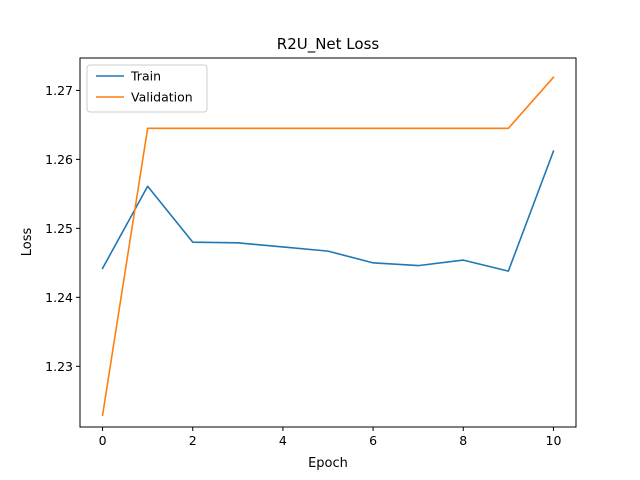 The height and width of the screenshot is (480, 640). What do you see at coordinates (59, 228) in the screenshot?
I see `y-tick-label: 1.25` at bounding box center [59, 228].